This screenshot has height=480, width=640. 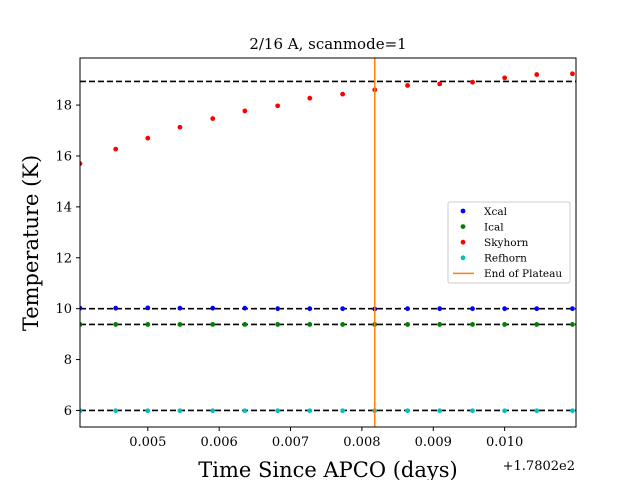 What do you see at coordinates (463, 242) in the screenshot?
I see `legend-marker-skyhorn` at bounding box center [463, 242].